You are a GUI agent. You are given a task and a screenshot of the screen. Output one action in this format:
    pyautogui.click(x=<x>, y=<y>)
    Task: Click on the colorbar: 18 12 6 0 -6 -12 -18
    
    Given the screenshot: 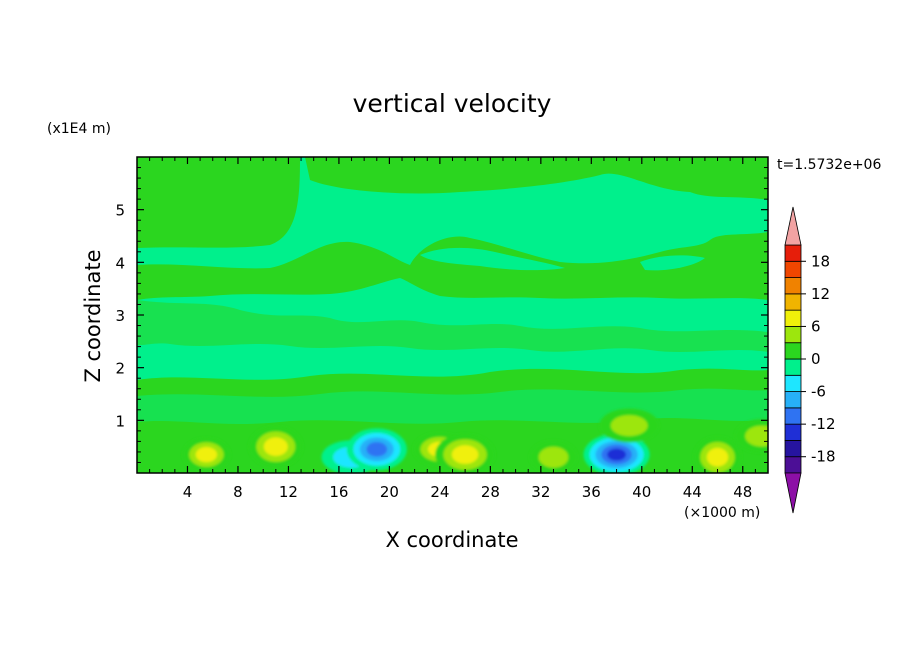 What is the action you would take?
    pyautogui.click(x=810, y=360)
    